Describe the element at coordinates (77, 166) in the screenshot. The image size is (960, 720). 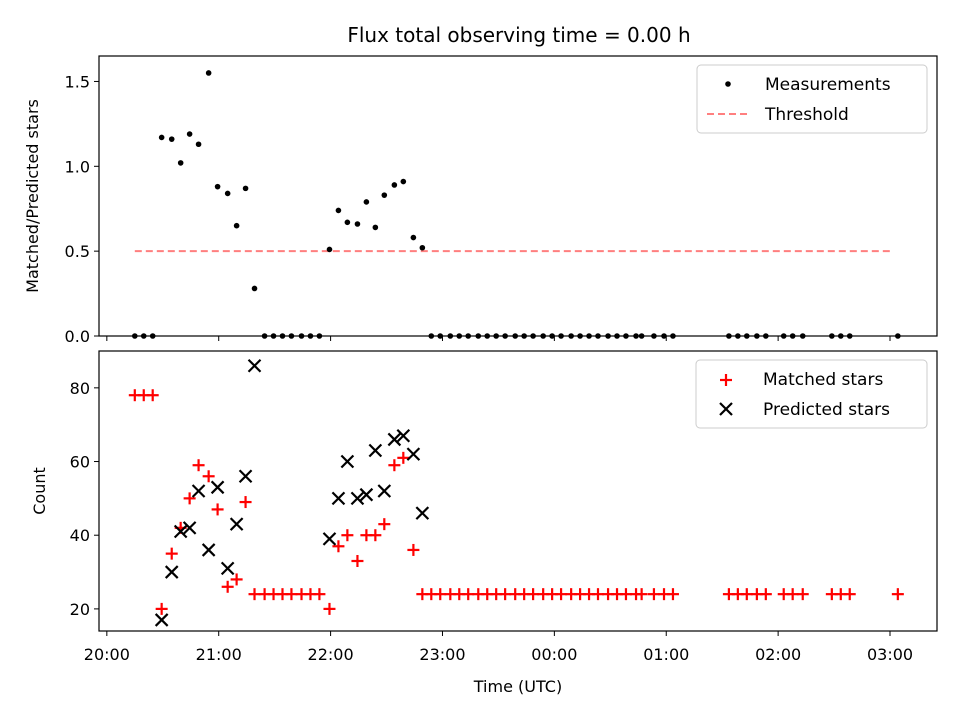
I see `y-tick-label: 1.0` at that location.